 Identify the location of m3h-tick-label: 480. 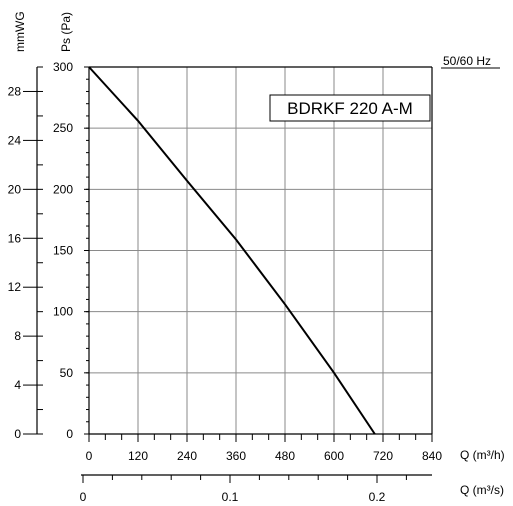
(285, 456).